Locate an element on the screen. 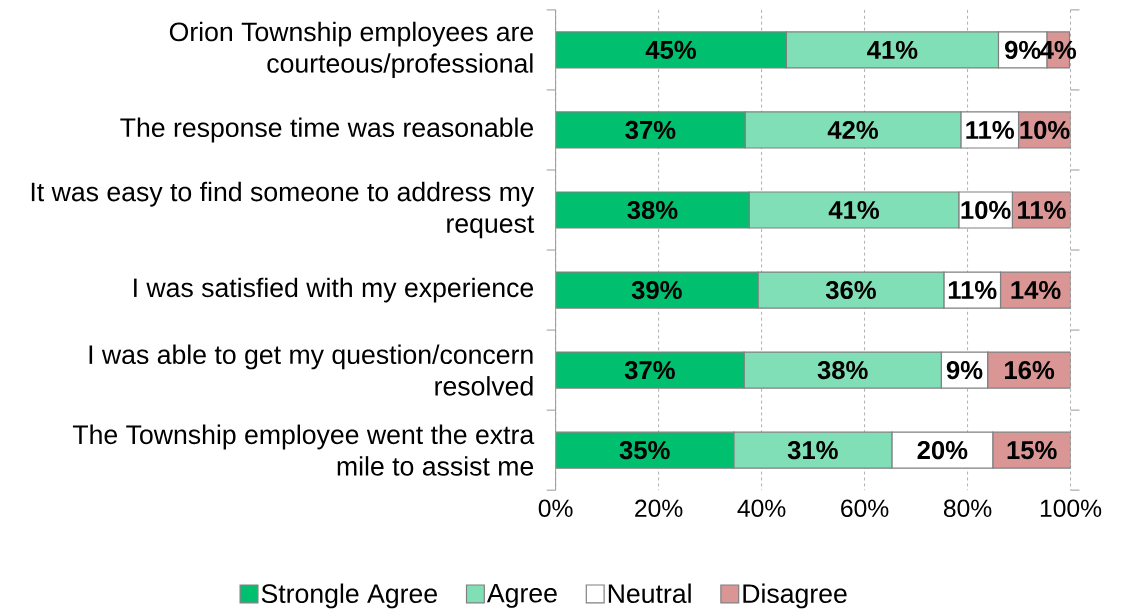 The image size is (1125, 610). data-label: 15% is located at coordinates (1032, 450).